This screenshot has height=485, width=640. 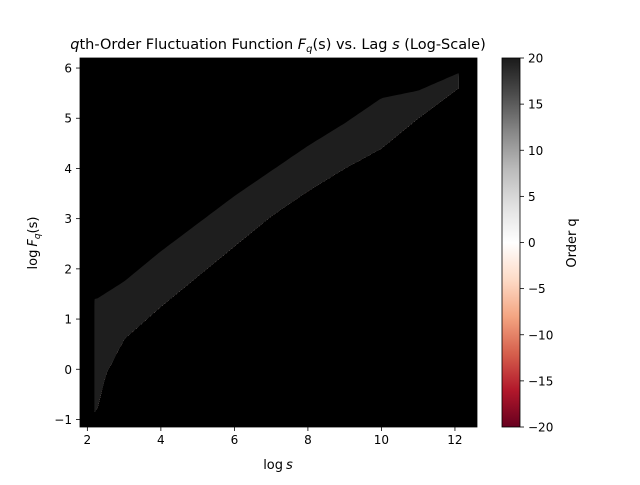 I want to click on y-axis-label: log Fq(s), so click(x=34, y=243).